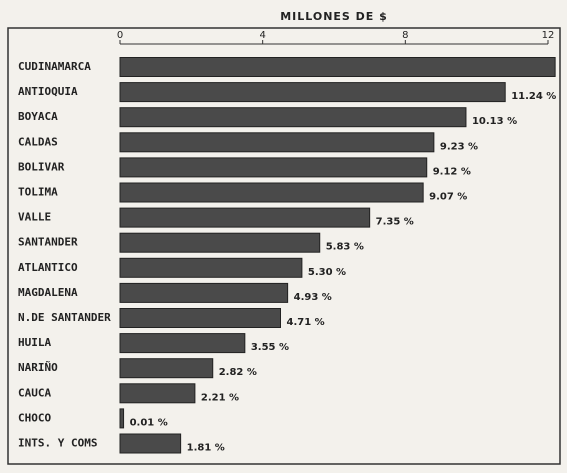  I want to click on data-label: 11.24 %, so click(533, 96).